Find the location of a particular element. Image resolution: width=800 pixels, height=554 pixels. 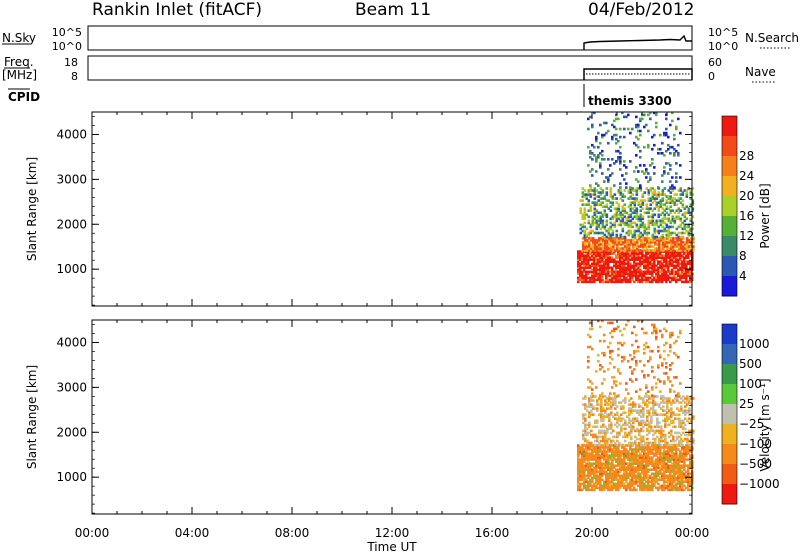

power-colorbar-label: Power [dB] is located at coordinates (765, 215).